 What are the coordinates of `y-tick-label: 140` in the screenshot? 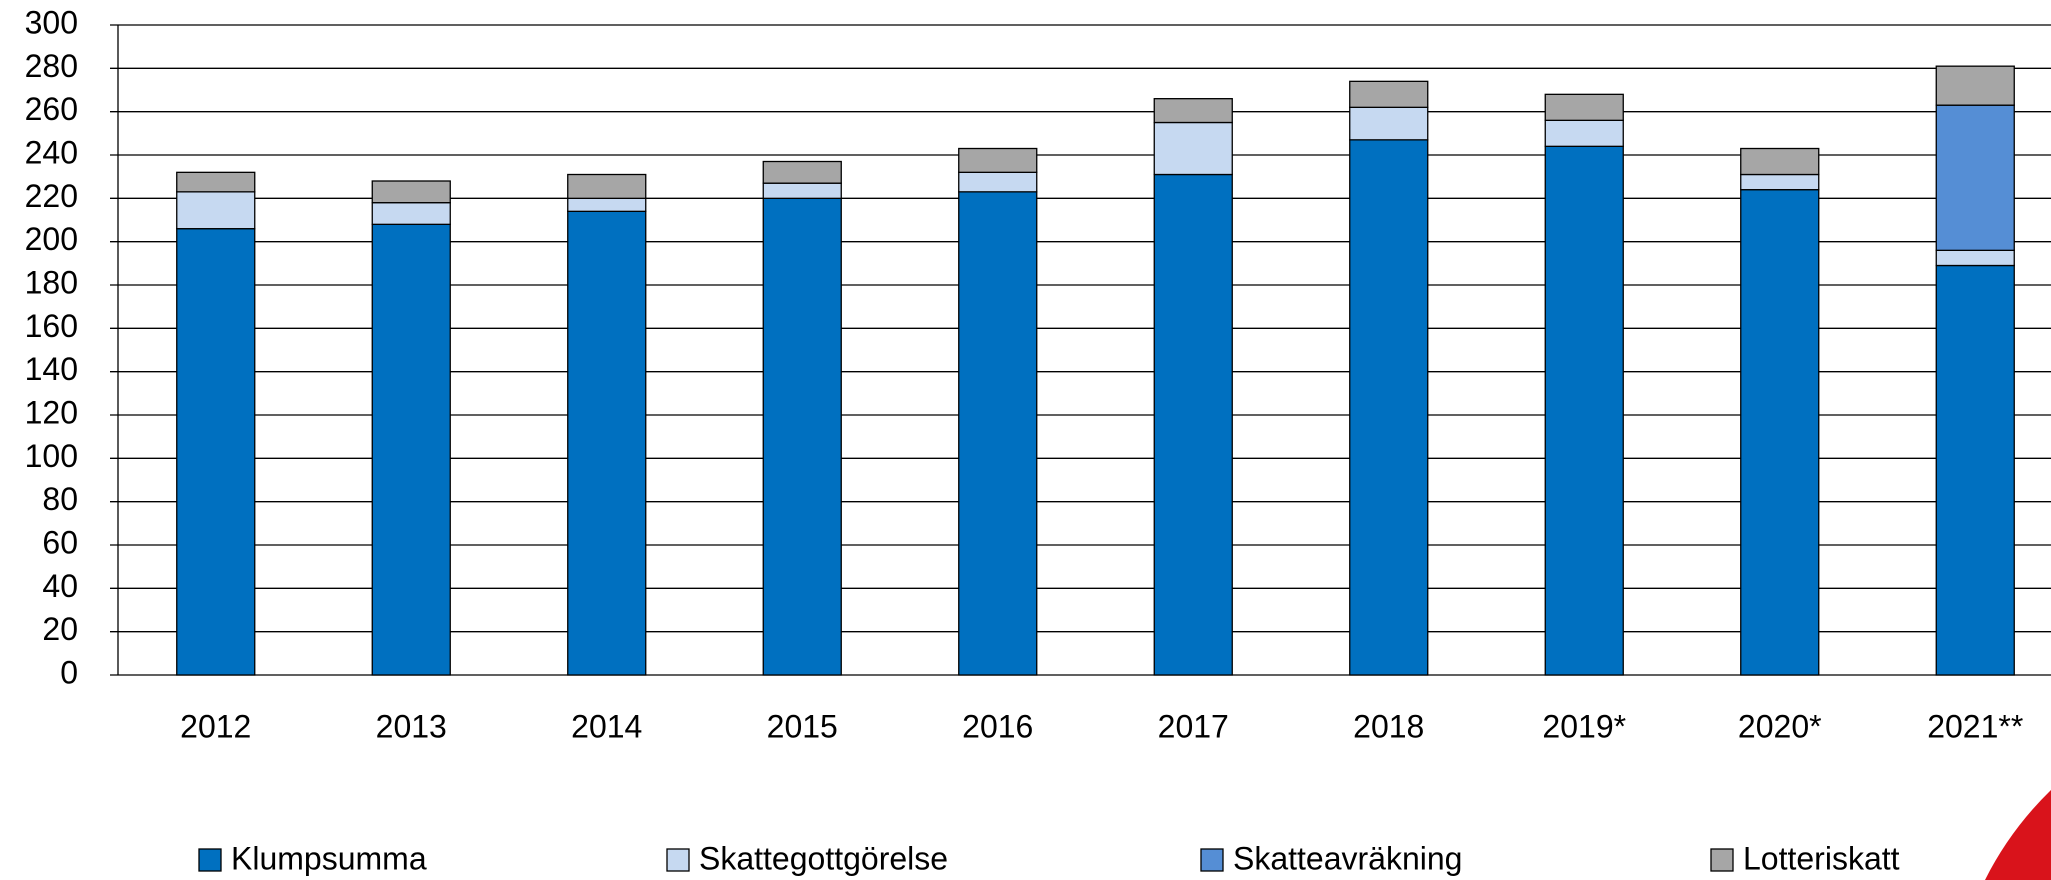 It's located at (51, 369).